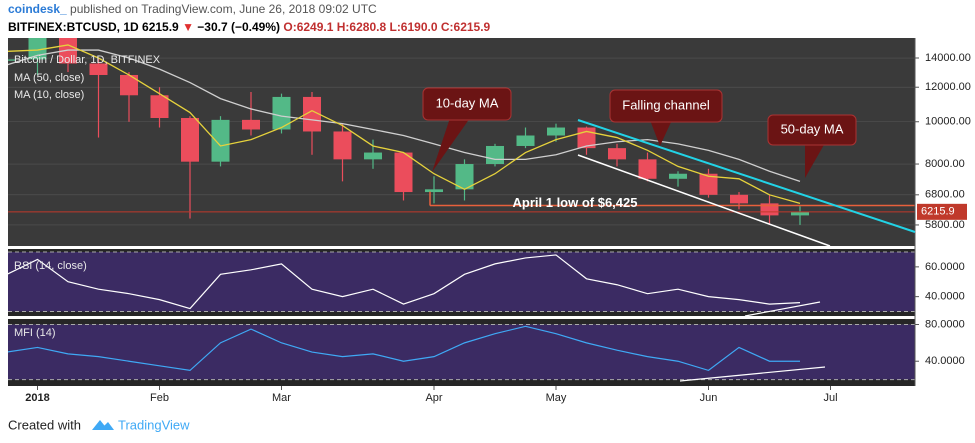 This screenshot has height=443, width=975. I want to click on low: L:6190.0, so click(413, 27).